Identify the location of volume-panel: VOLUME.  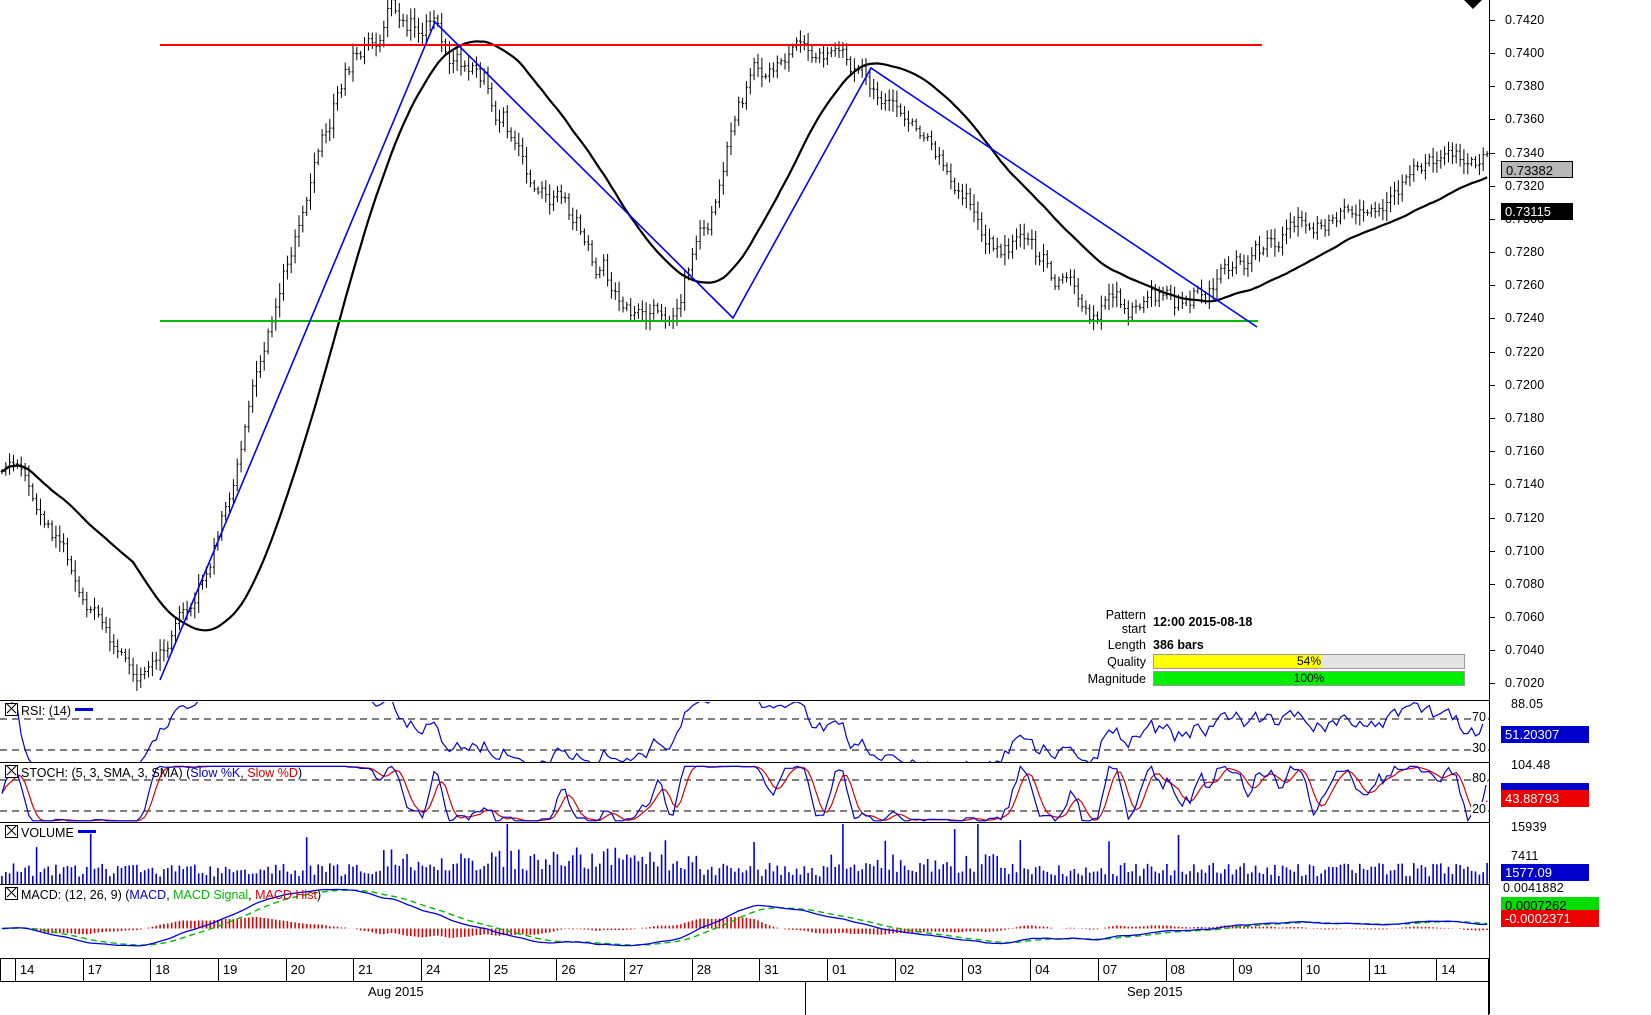
(744, 853).